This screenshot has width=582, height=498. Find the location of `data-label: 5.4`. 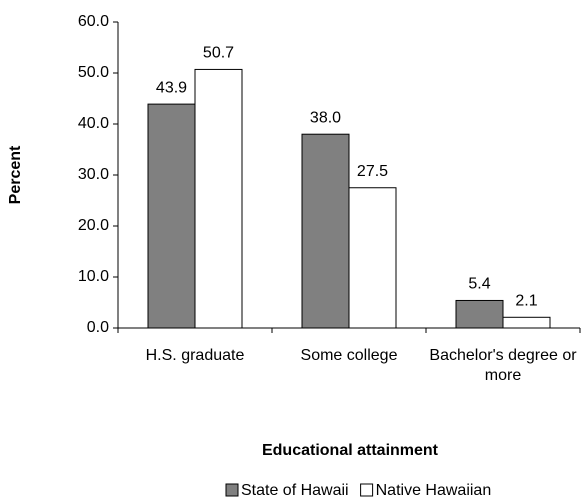

data-label: 5.4 is located at coordinates (479, 284).